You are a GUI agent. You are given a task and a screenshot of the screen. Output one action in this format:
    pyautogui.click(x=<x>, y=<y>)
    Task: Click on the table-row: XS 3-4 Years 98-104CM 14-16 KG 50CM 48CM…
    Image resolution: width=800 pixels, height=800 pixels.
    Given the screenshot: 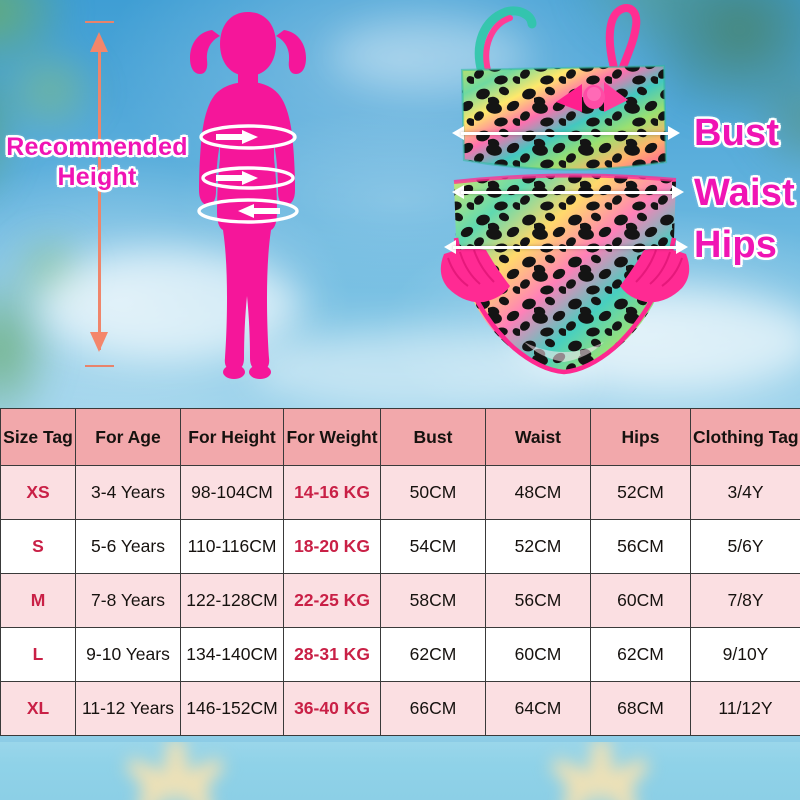 What is the action you would take?
    pyautogui.click(x=400, y=492)
    